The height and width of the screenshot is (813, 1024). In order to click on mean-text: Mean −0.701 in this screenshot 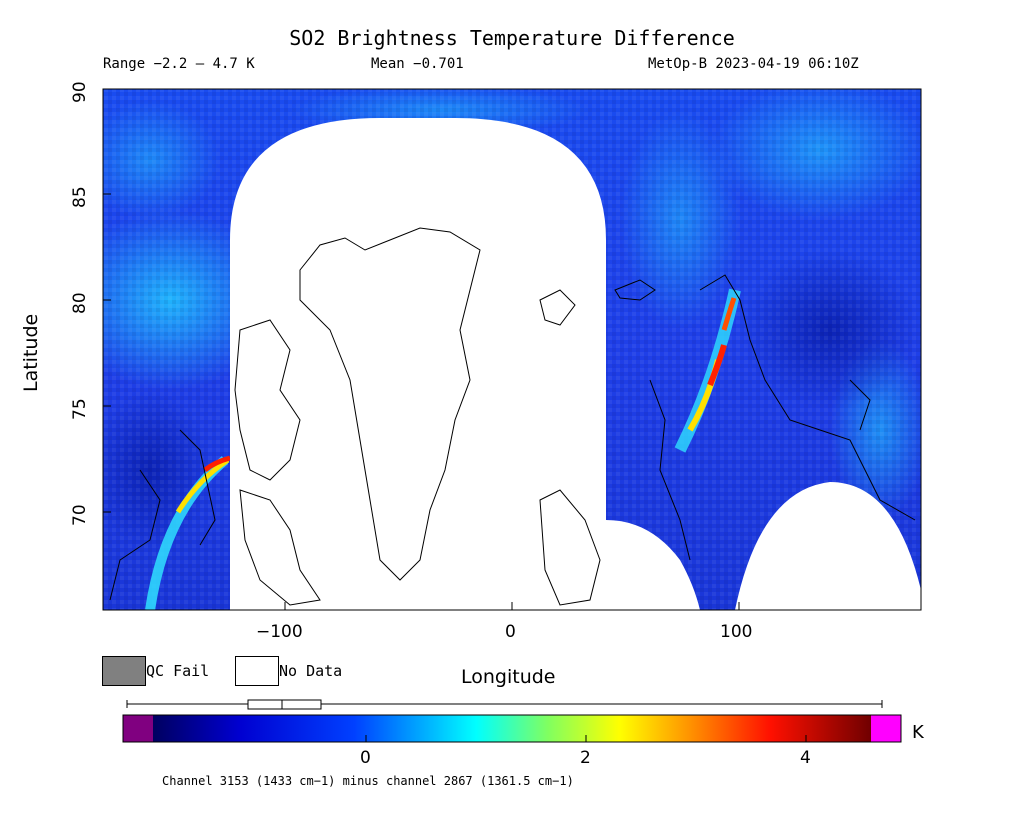, I will do `click(417, 64)`.